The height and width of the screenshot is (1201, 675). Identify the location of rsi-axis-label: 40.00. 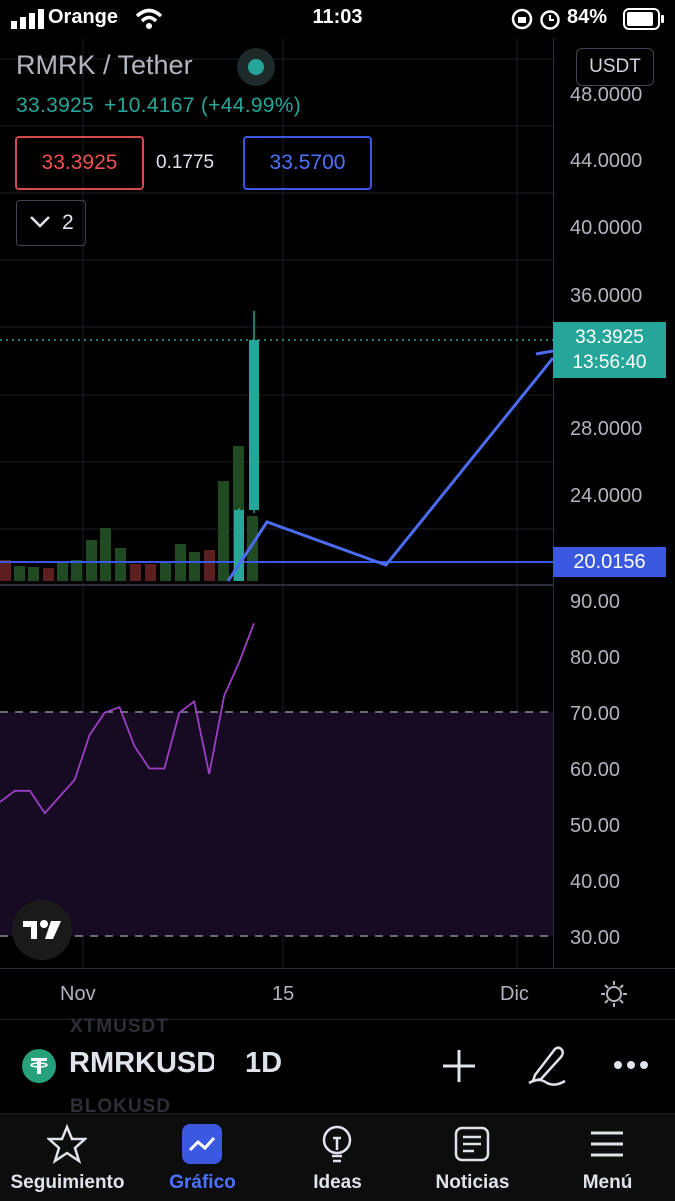
(595, 882).